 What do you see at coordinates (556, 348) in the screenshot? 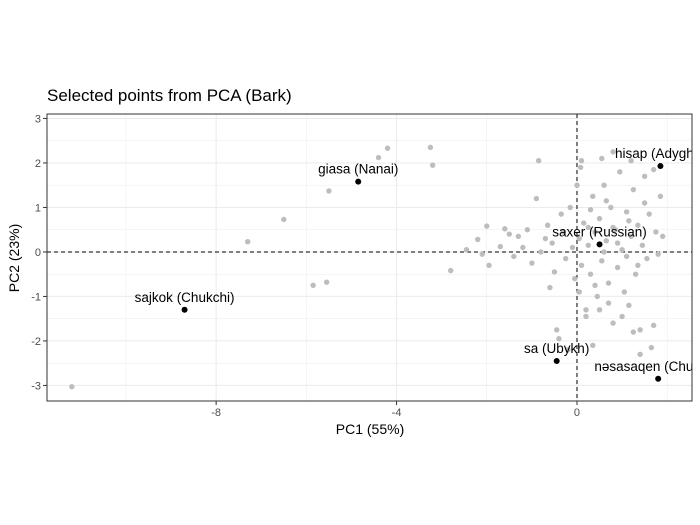
I see `point-label: sa (Ubykh)` at bounding box center [556, 348].